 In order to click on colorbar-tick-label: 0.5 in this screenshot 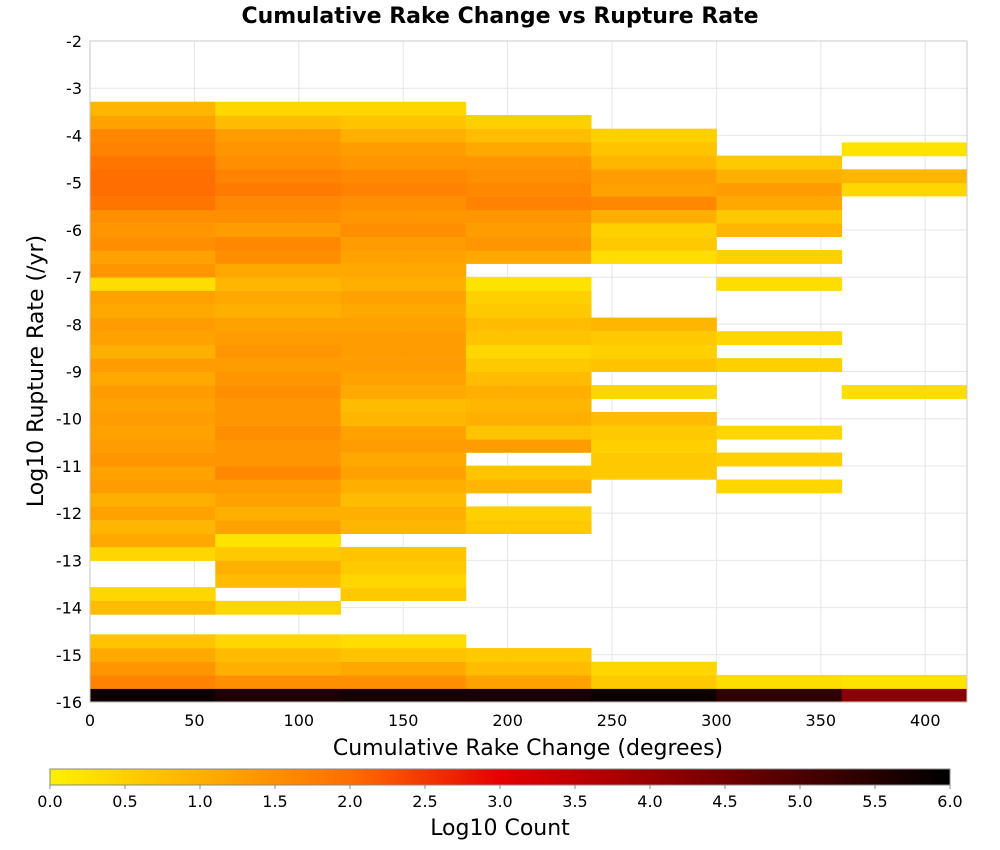, I will do `click(124, 801)`.